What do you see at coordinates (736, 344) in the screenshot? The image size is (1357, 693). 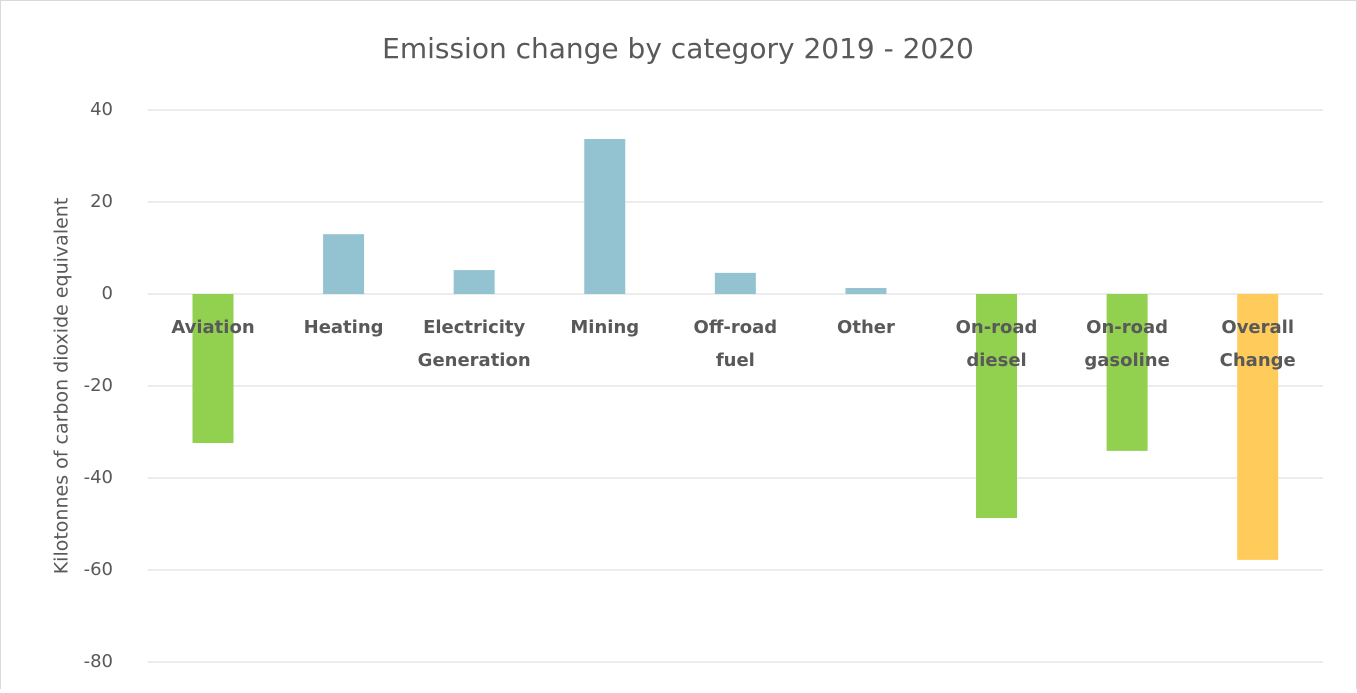 I see `x-tick-label: Off-road fuel` at bounding box center [736, 344].